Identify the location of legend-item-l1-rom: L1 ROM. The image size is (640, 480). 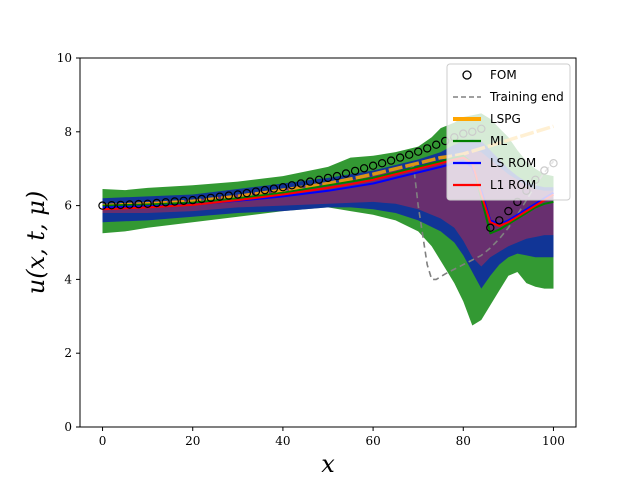
(494, 185).